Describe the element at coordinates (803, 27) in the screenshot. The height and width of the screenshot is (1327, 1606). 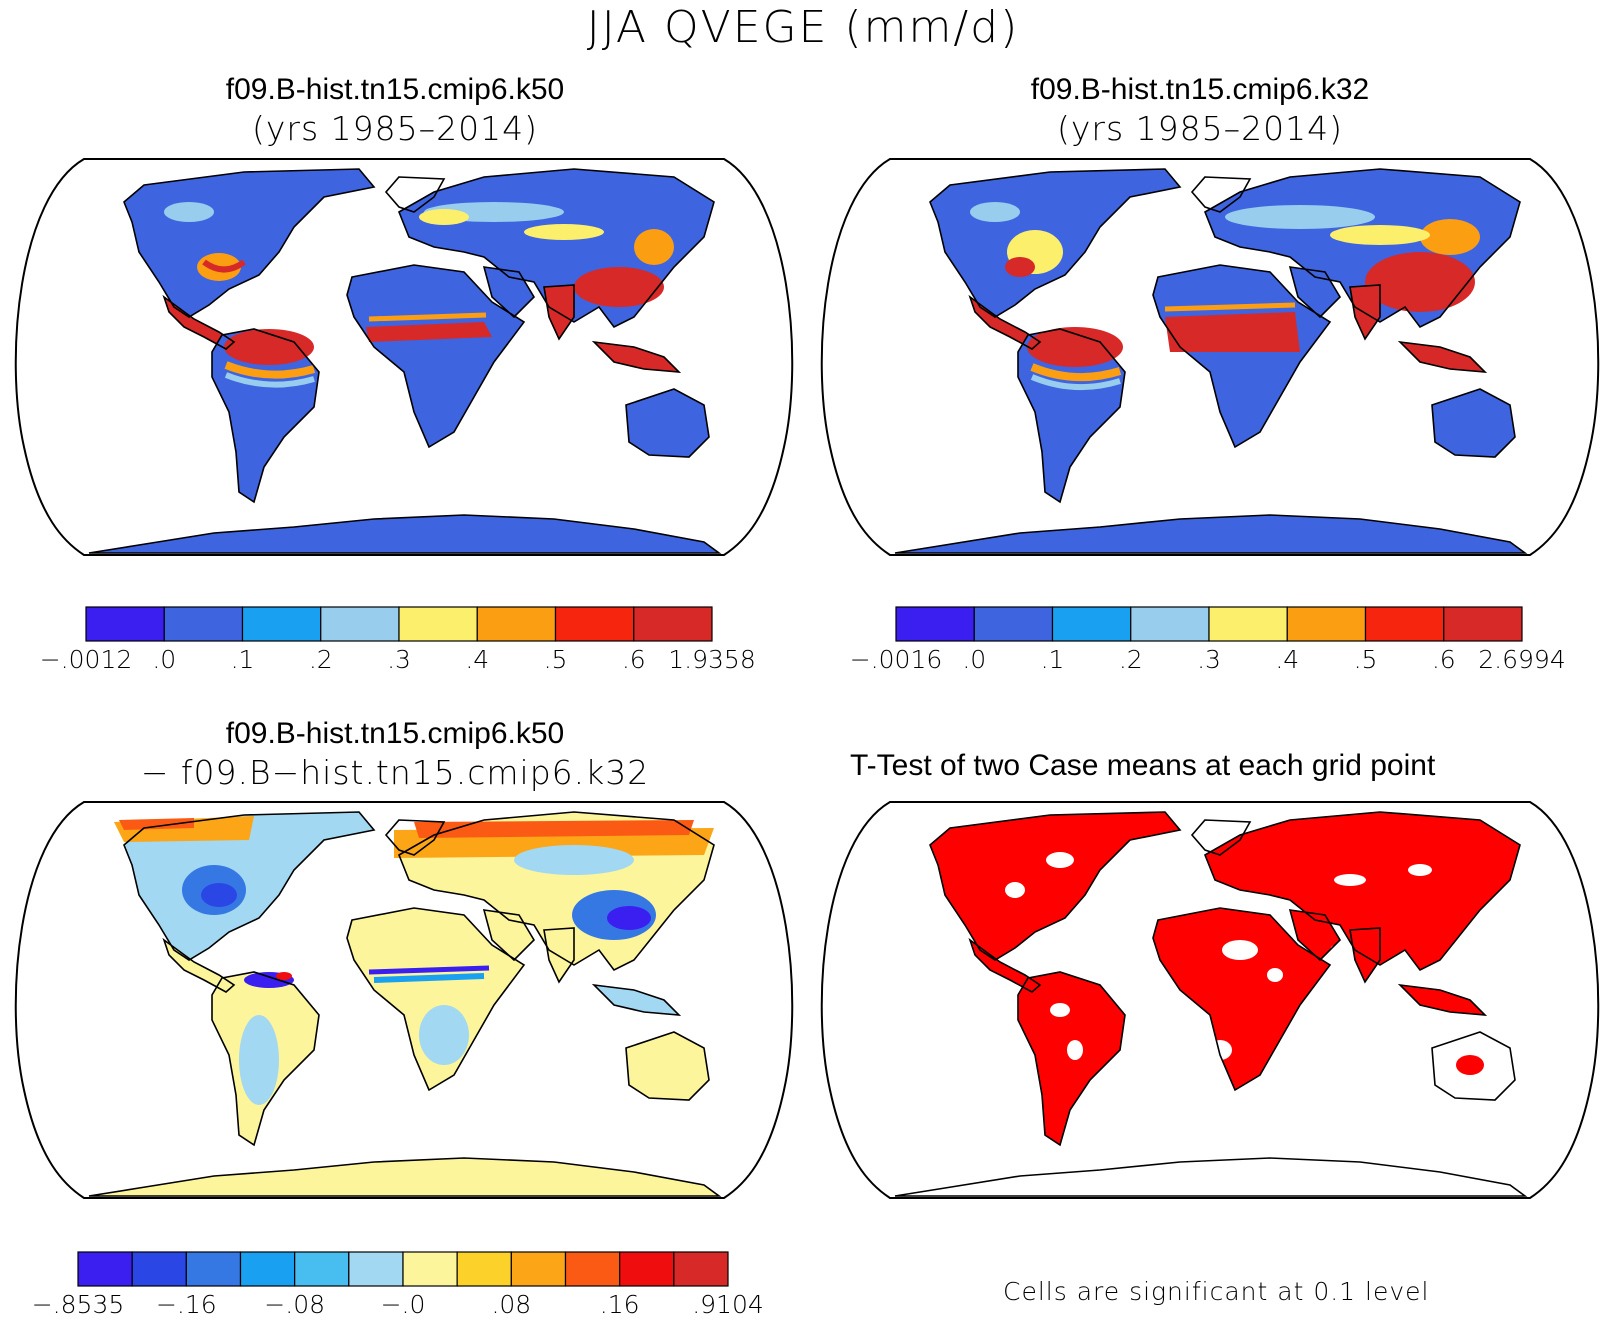
I see `figure-title: JJA QVEGE (mm/d)` at that location.